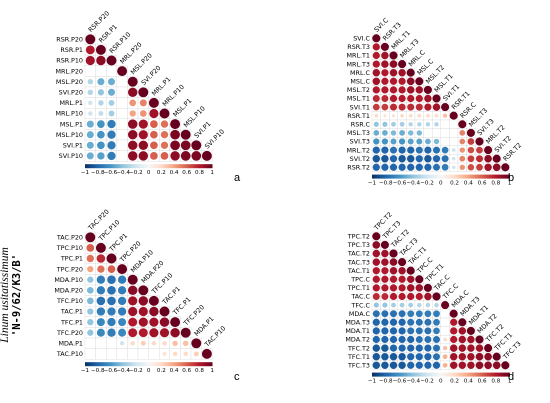  Describe the element at coordinates (111, 290) in the screenshot. I see `corr-circle-mda-p20-tpc-p1` at that location.